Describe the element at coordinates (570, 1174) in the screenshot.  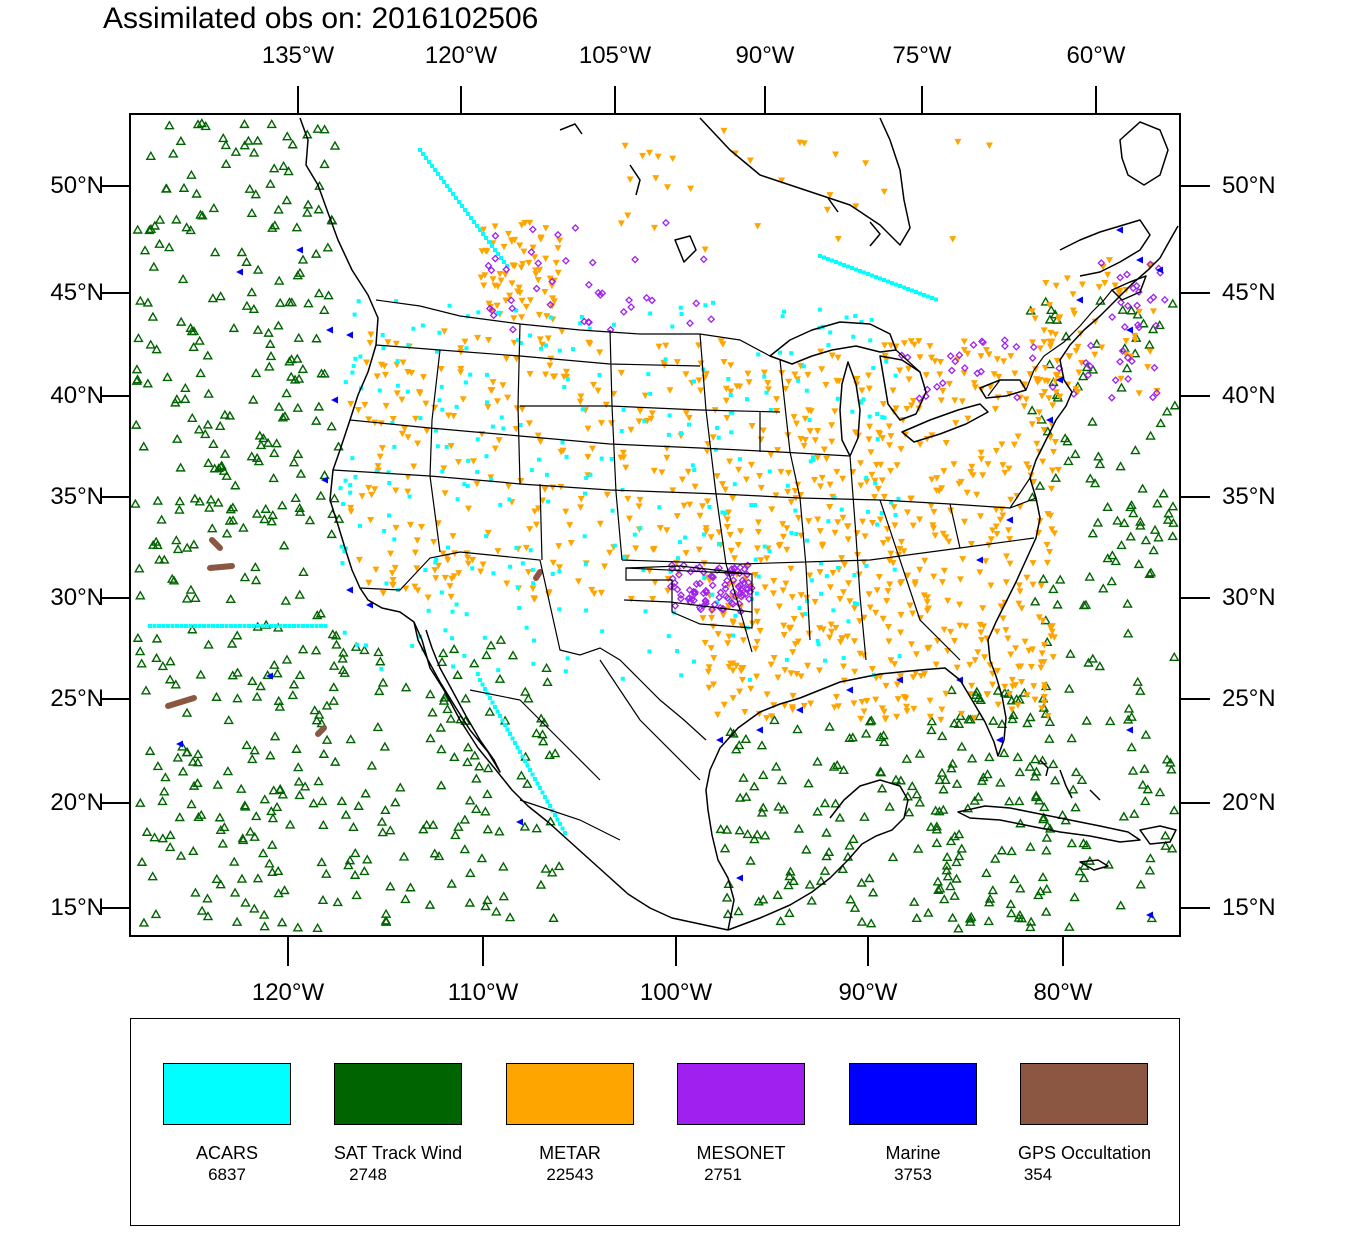
I see `legend-count-metar: 22543` at that location.